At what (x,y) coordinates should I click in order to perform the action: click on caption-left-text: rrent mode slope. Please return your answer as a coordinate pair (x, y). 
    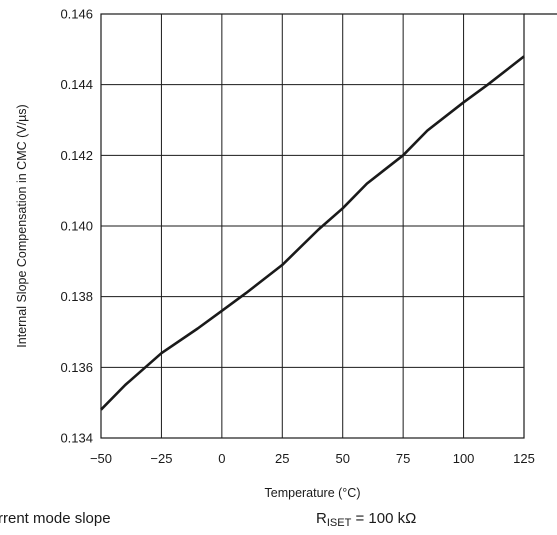
    Looking at the image, I should click on (55, 518).